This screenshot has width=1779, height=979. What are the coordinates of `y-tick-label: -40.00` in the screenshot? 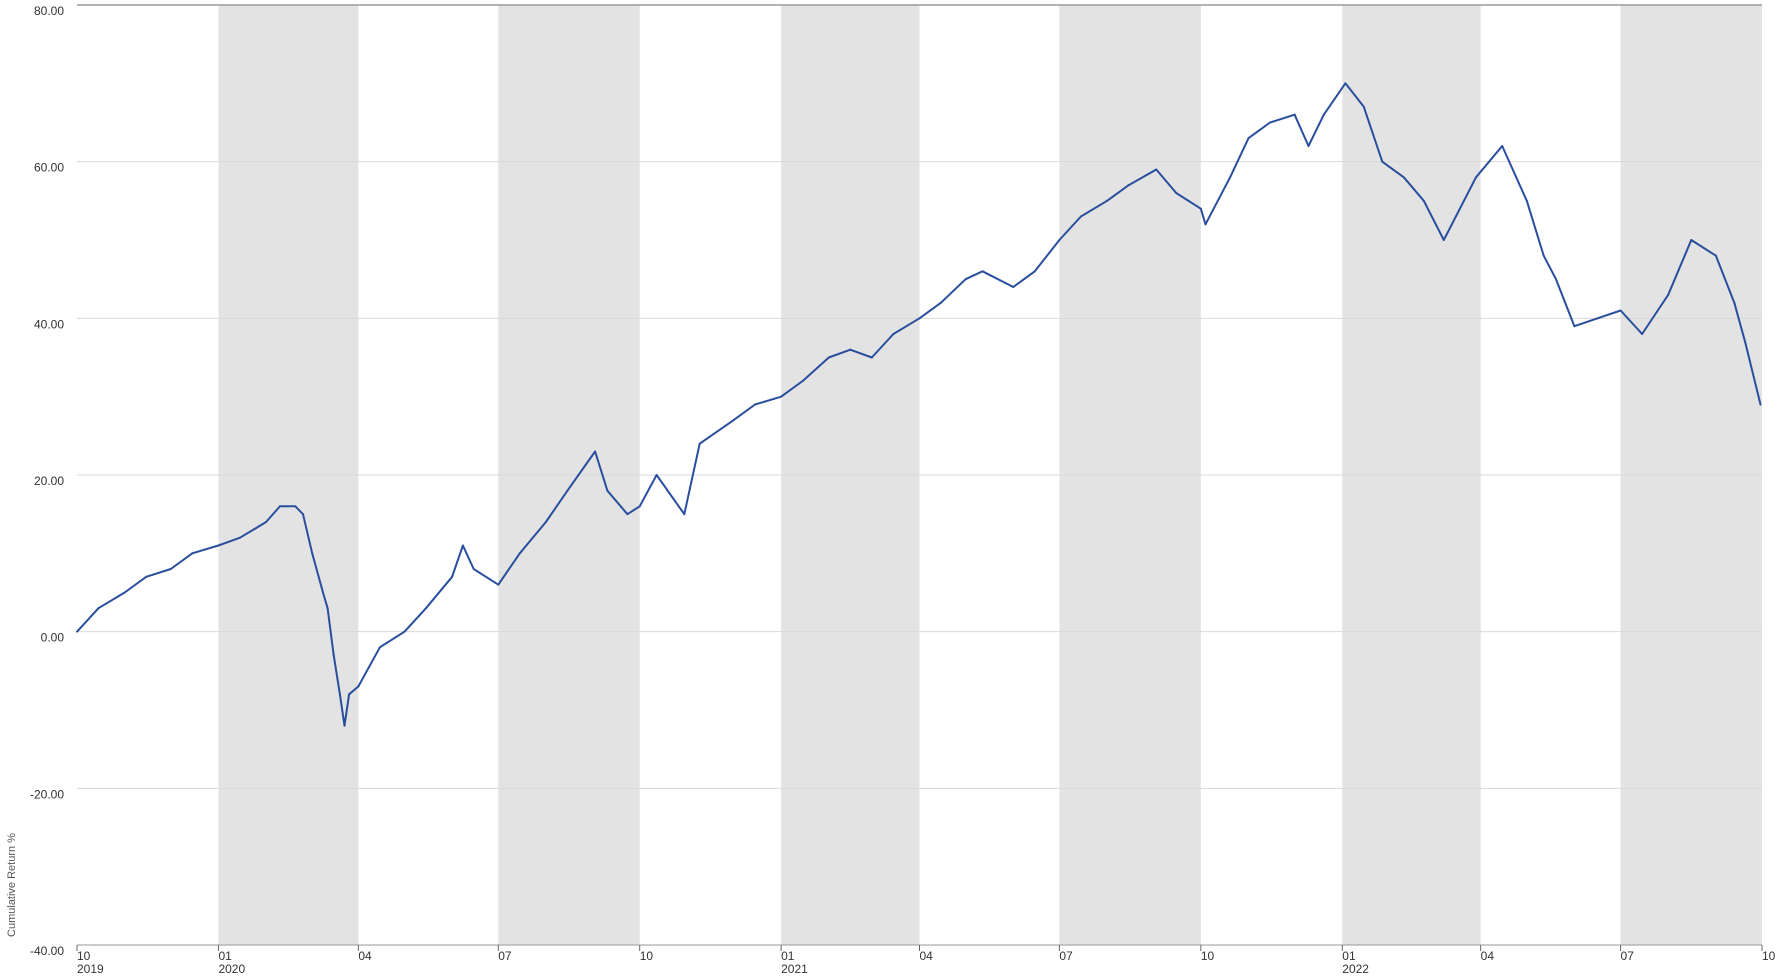 It's located at (47, 951).